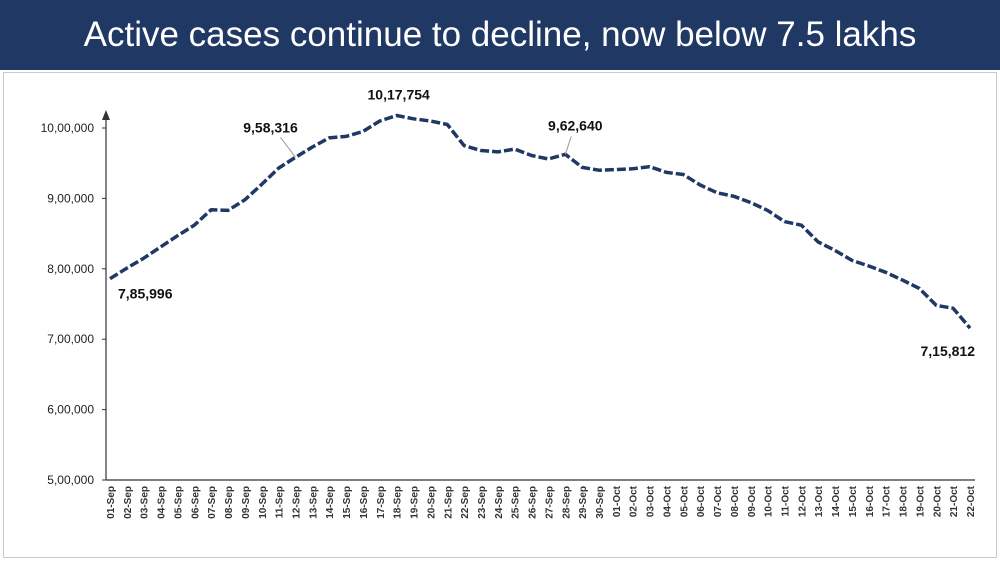  Describe the element at coordinates (178, 502) in the screenshot. I see `x-tick-label: 05-Sep` at that location.